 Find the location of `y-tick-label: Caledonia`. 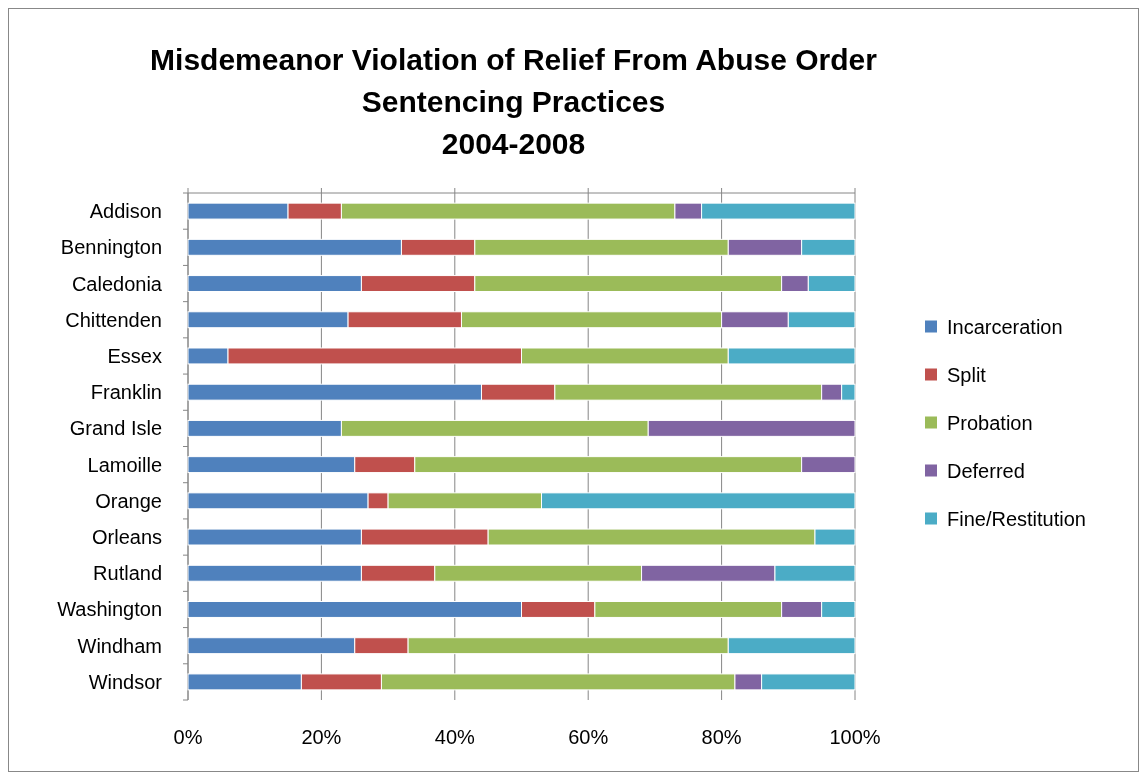

y-tick-label: Caledonia is located at coordinates (117, 283).